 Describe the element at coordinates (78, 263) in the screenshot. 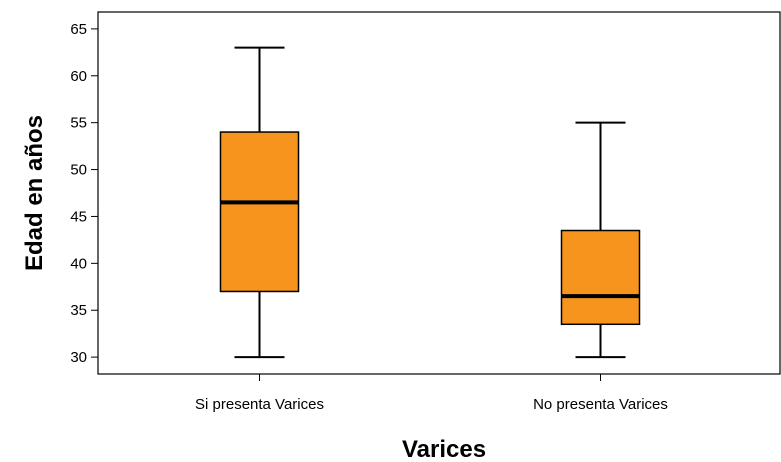

I see `y-tick-label: 40` at that location.